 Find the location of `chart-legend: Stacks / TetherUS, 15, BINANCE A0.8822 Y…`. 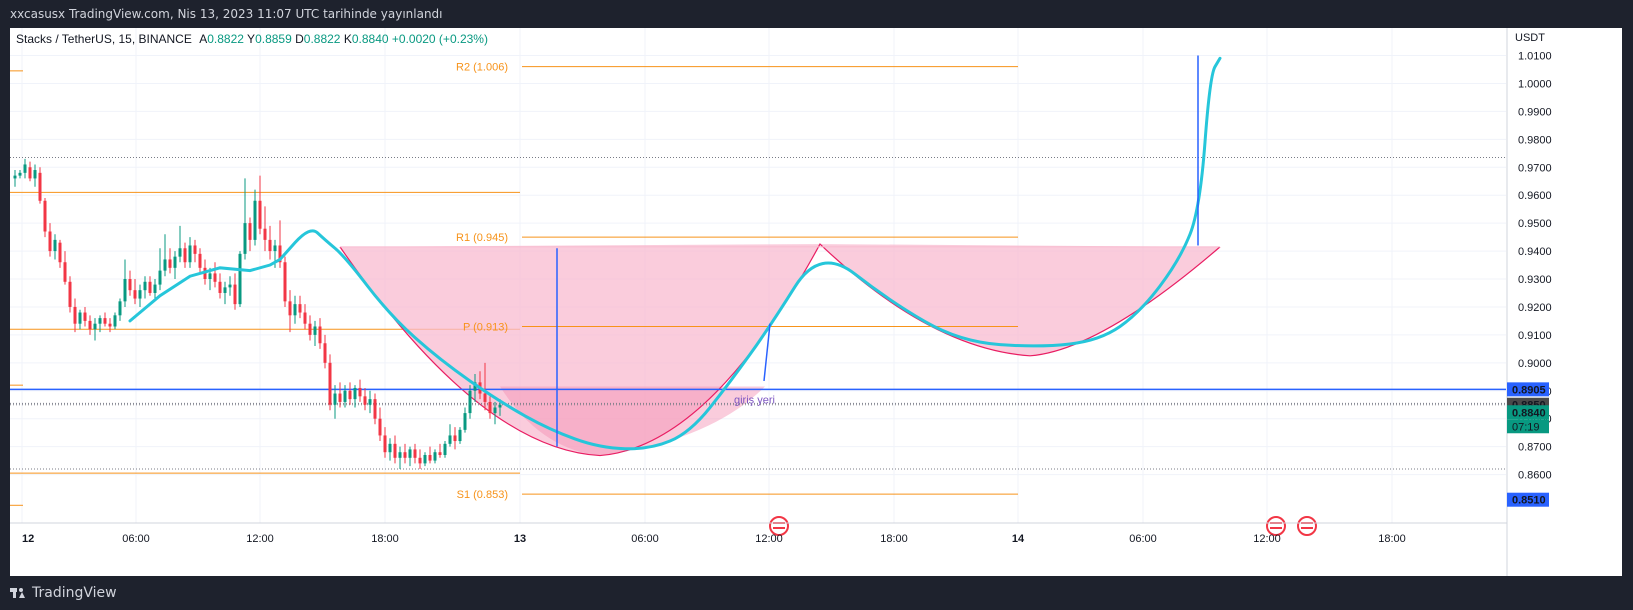

chart-legend: Stacks / TetherUS, 15, BINANCE A0.8822 Y… is located at coordinates (252, 39).